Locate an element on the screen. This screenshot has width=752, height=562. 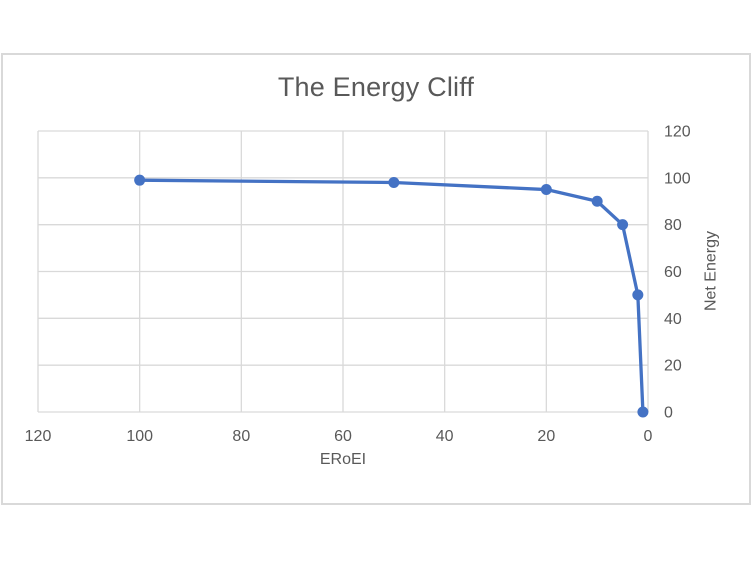
x-axis-title: ERoEI is located at coordinates (343, 459).